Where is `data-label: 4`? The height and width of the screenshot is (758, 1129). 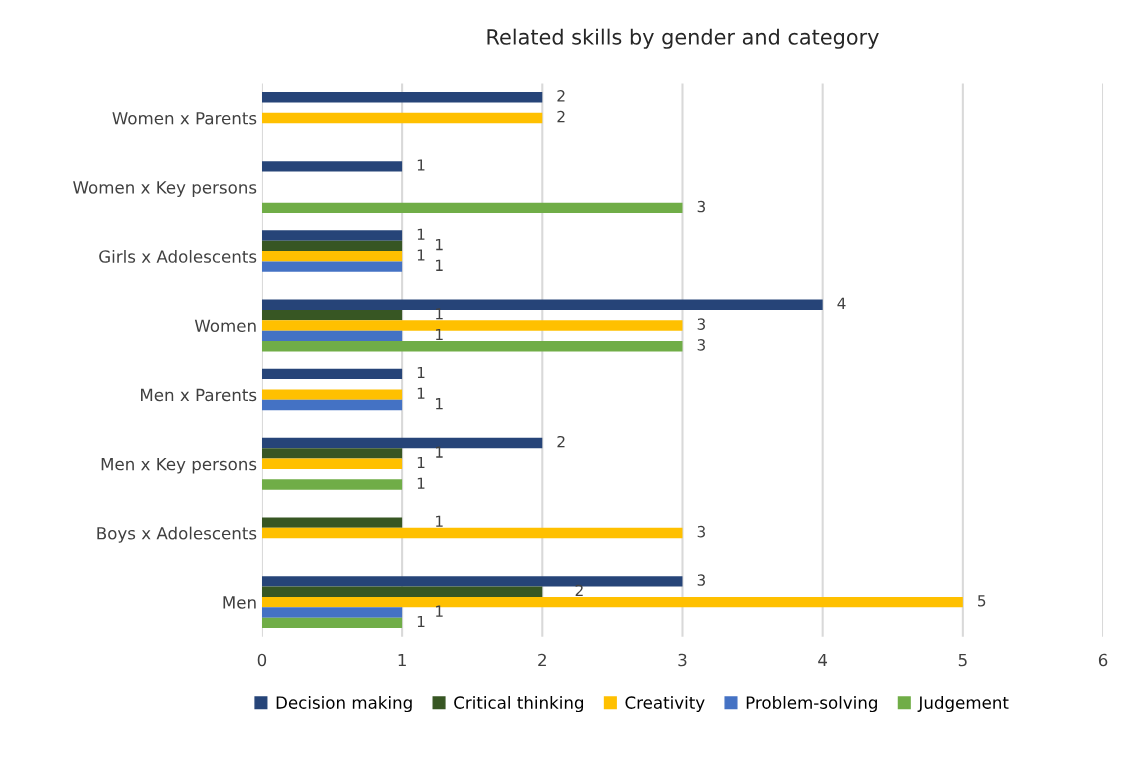 data-label: 4 is located at coordinates (841, 303).